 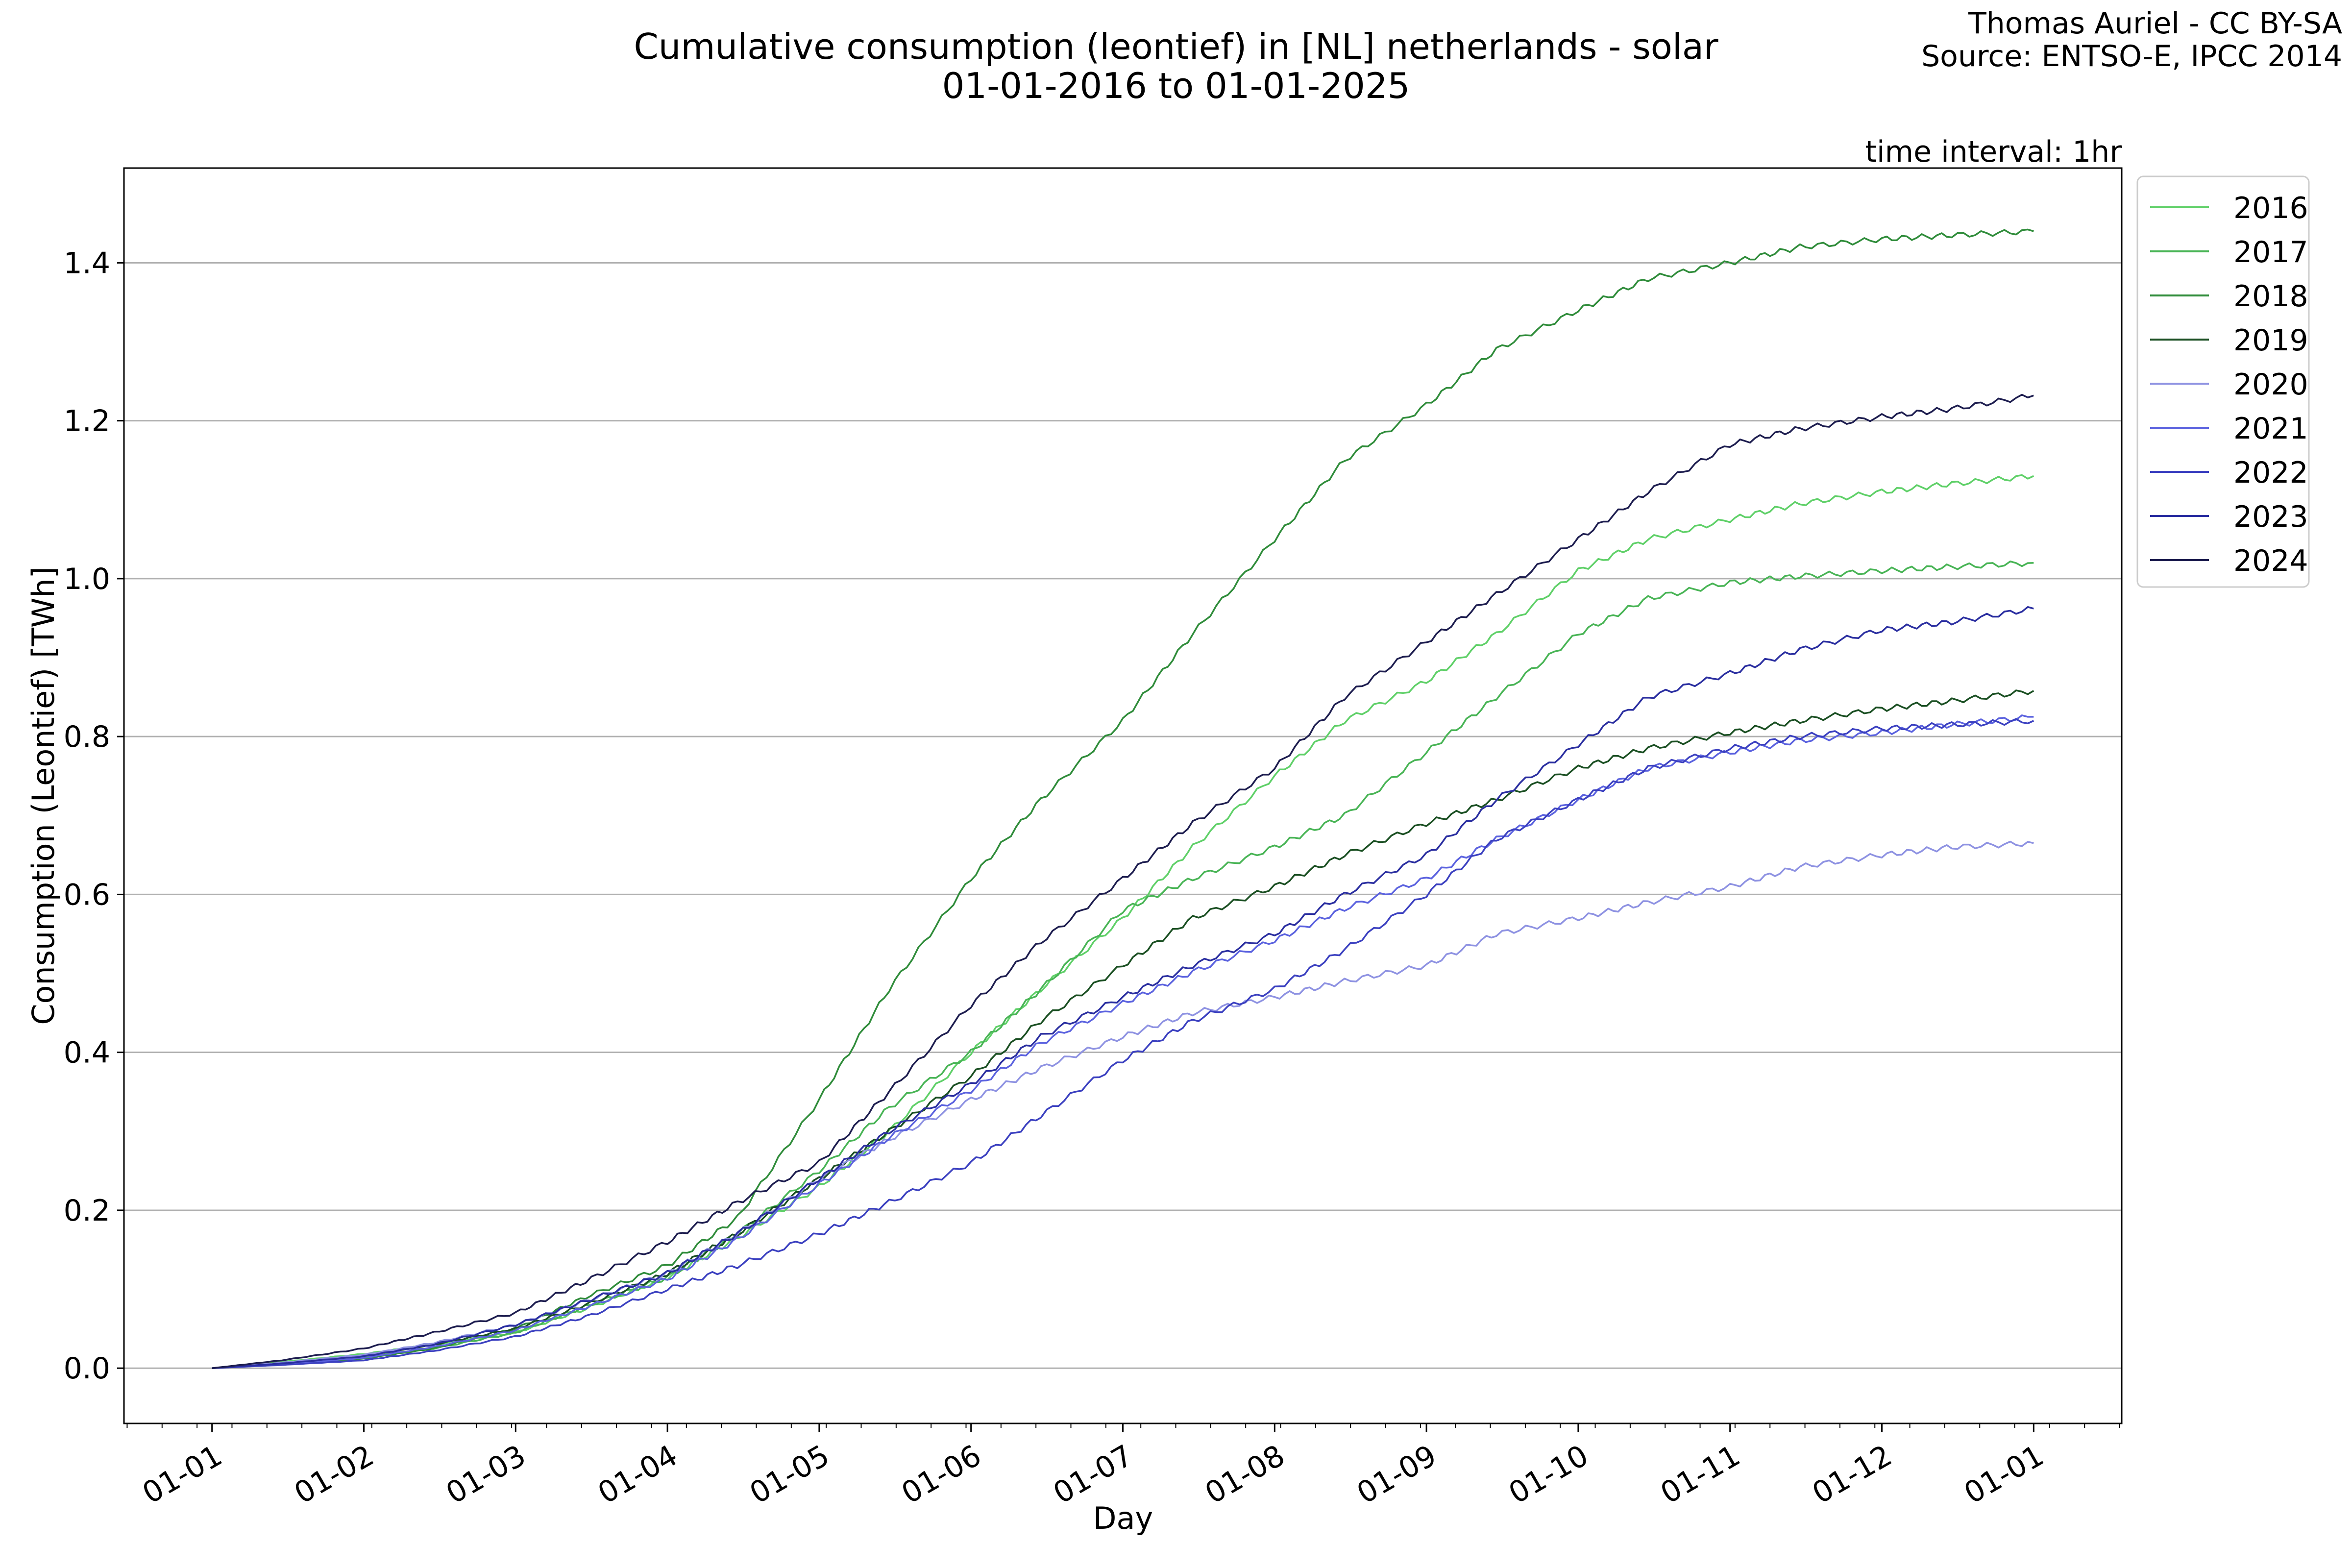 I want to click on legend-box, so click(x=2223, y=381).